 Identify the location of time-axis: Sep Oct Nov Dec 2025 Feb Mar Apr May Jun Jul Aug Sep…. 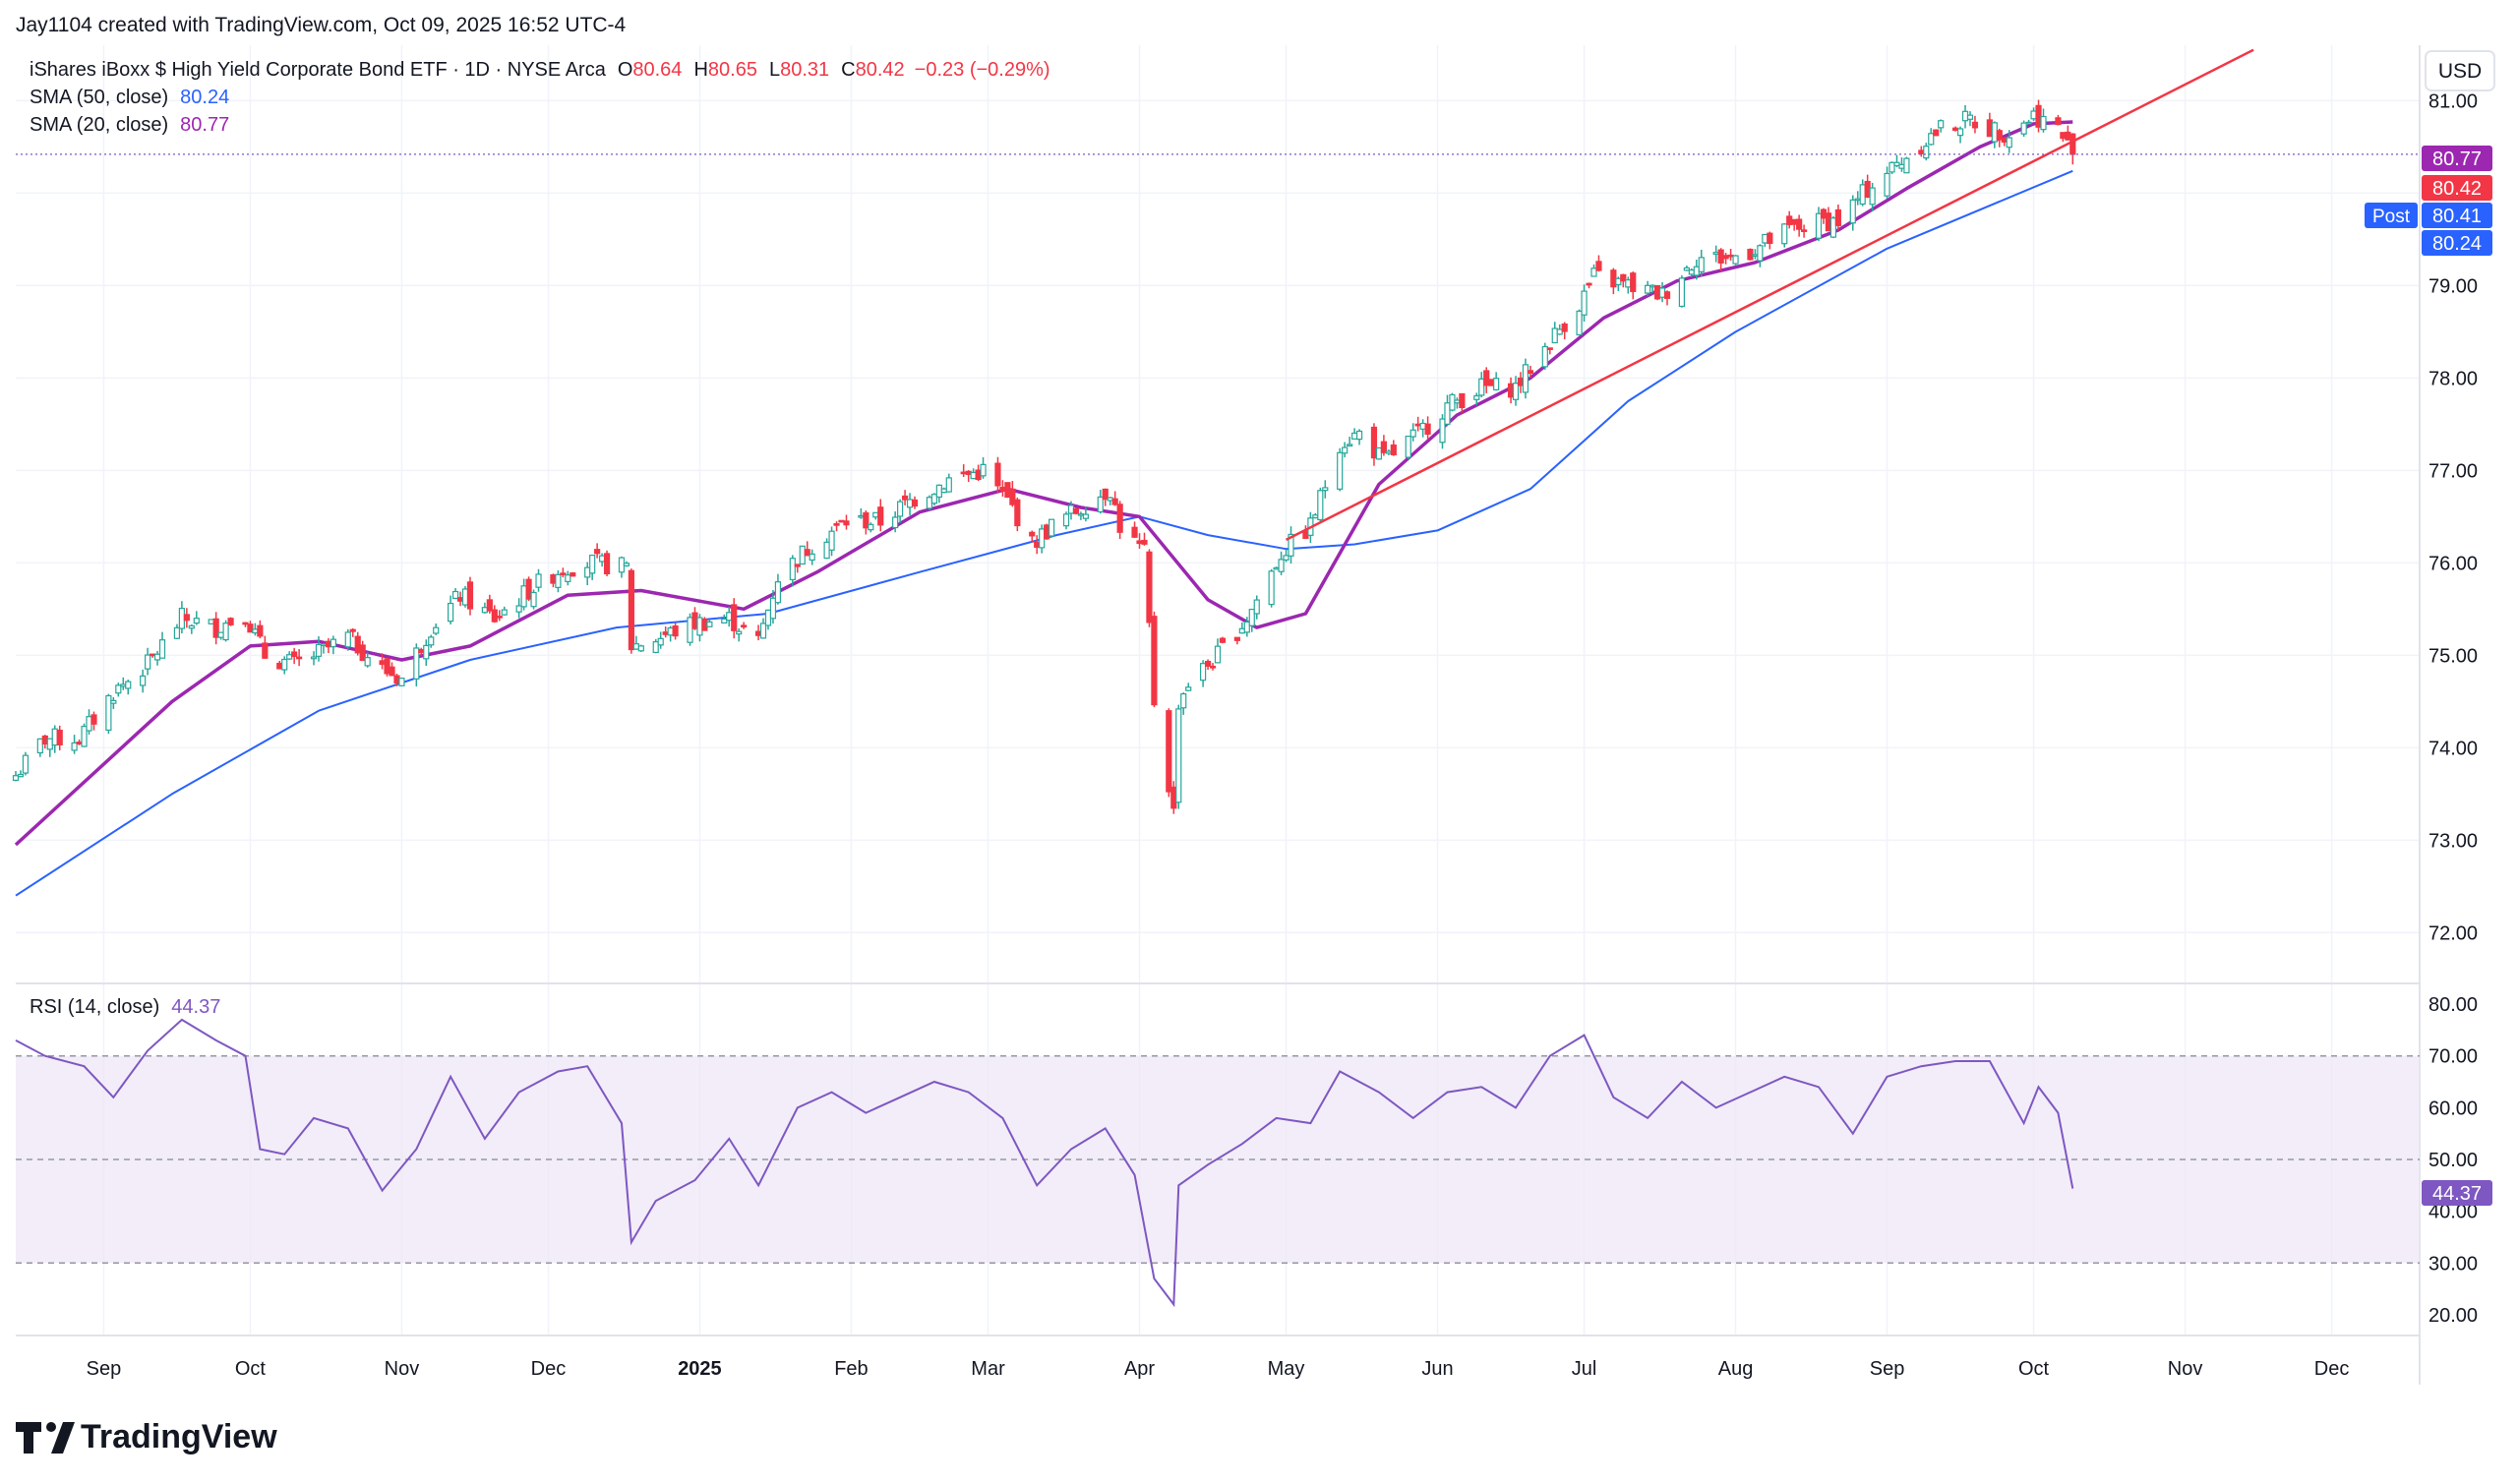
(1218, 1369).